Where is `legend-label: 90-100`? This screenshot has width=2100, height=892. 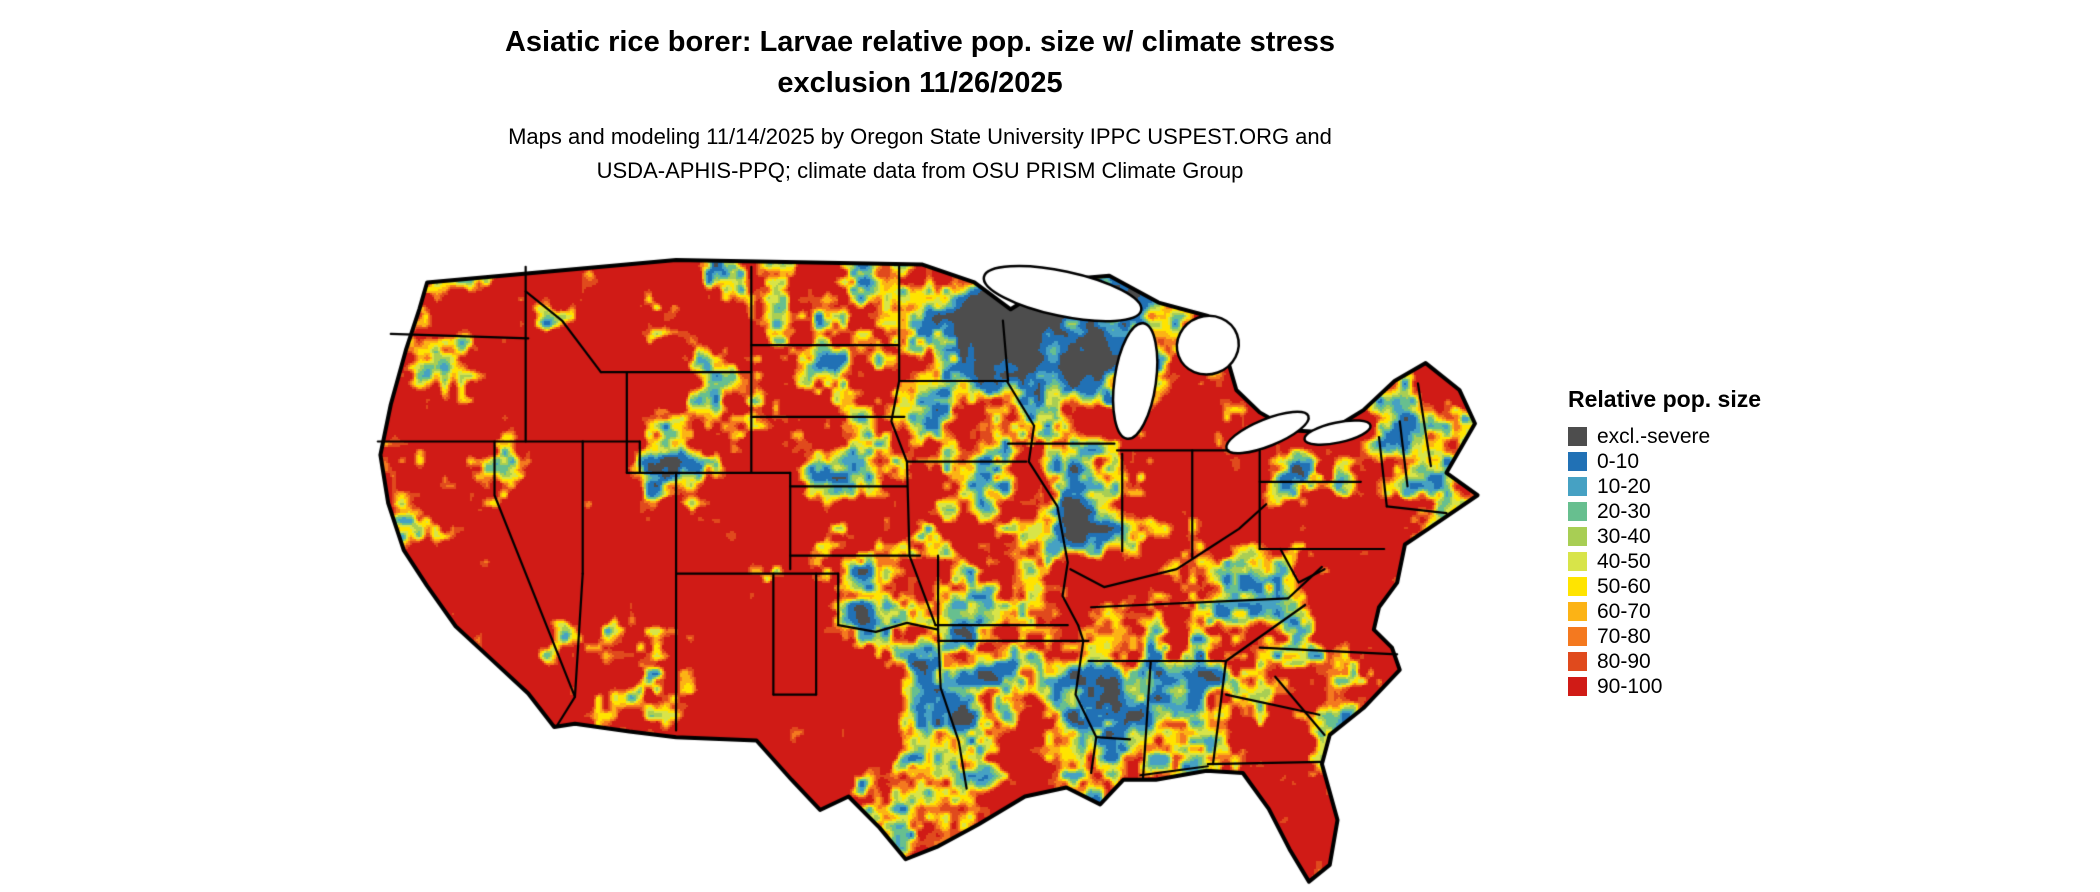 legend-label: 90-100 is located at coordinates (1630, 686).